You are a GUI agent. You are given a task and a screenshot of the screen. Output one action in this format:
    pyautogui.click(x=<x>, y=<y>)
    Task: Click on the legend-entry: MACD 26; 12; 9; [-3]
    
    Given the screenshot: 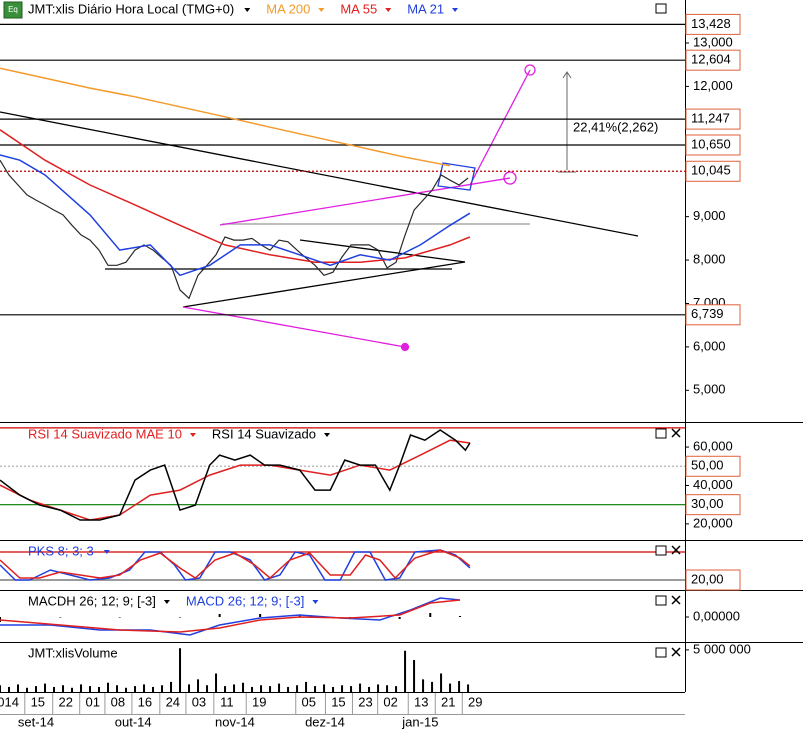 What is the action you would take?
    pyautogui.click(x=245, y=600)
    